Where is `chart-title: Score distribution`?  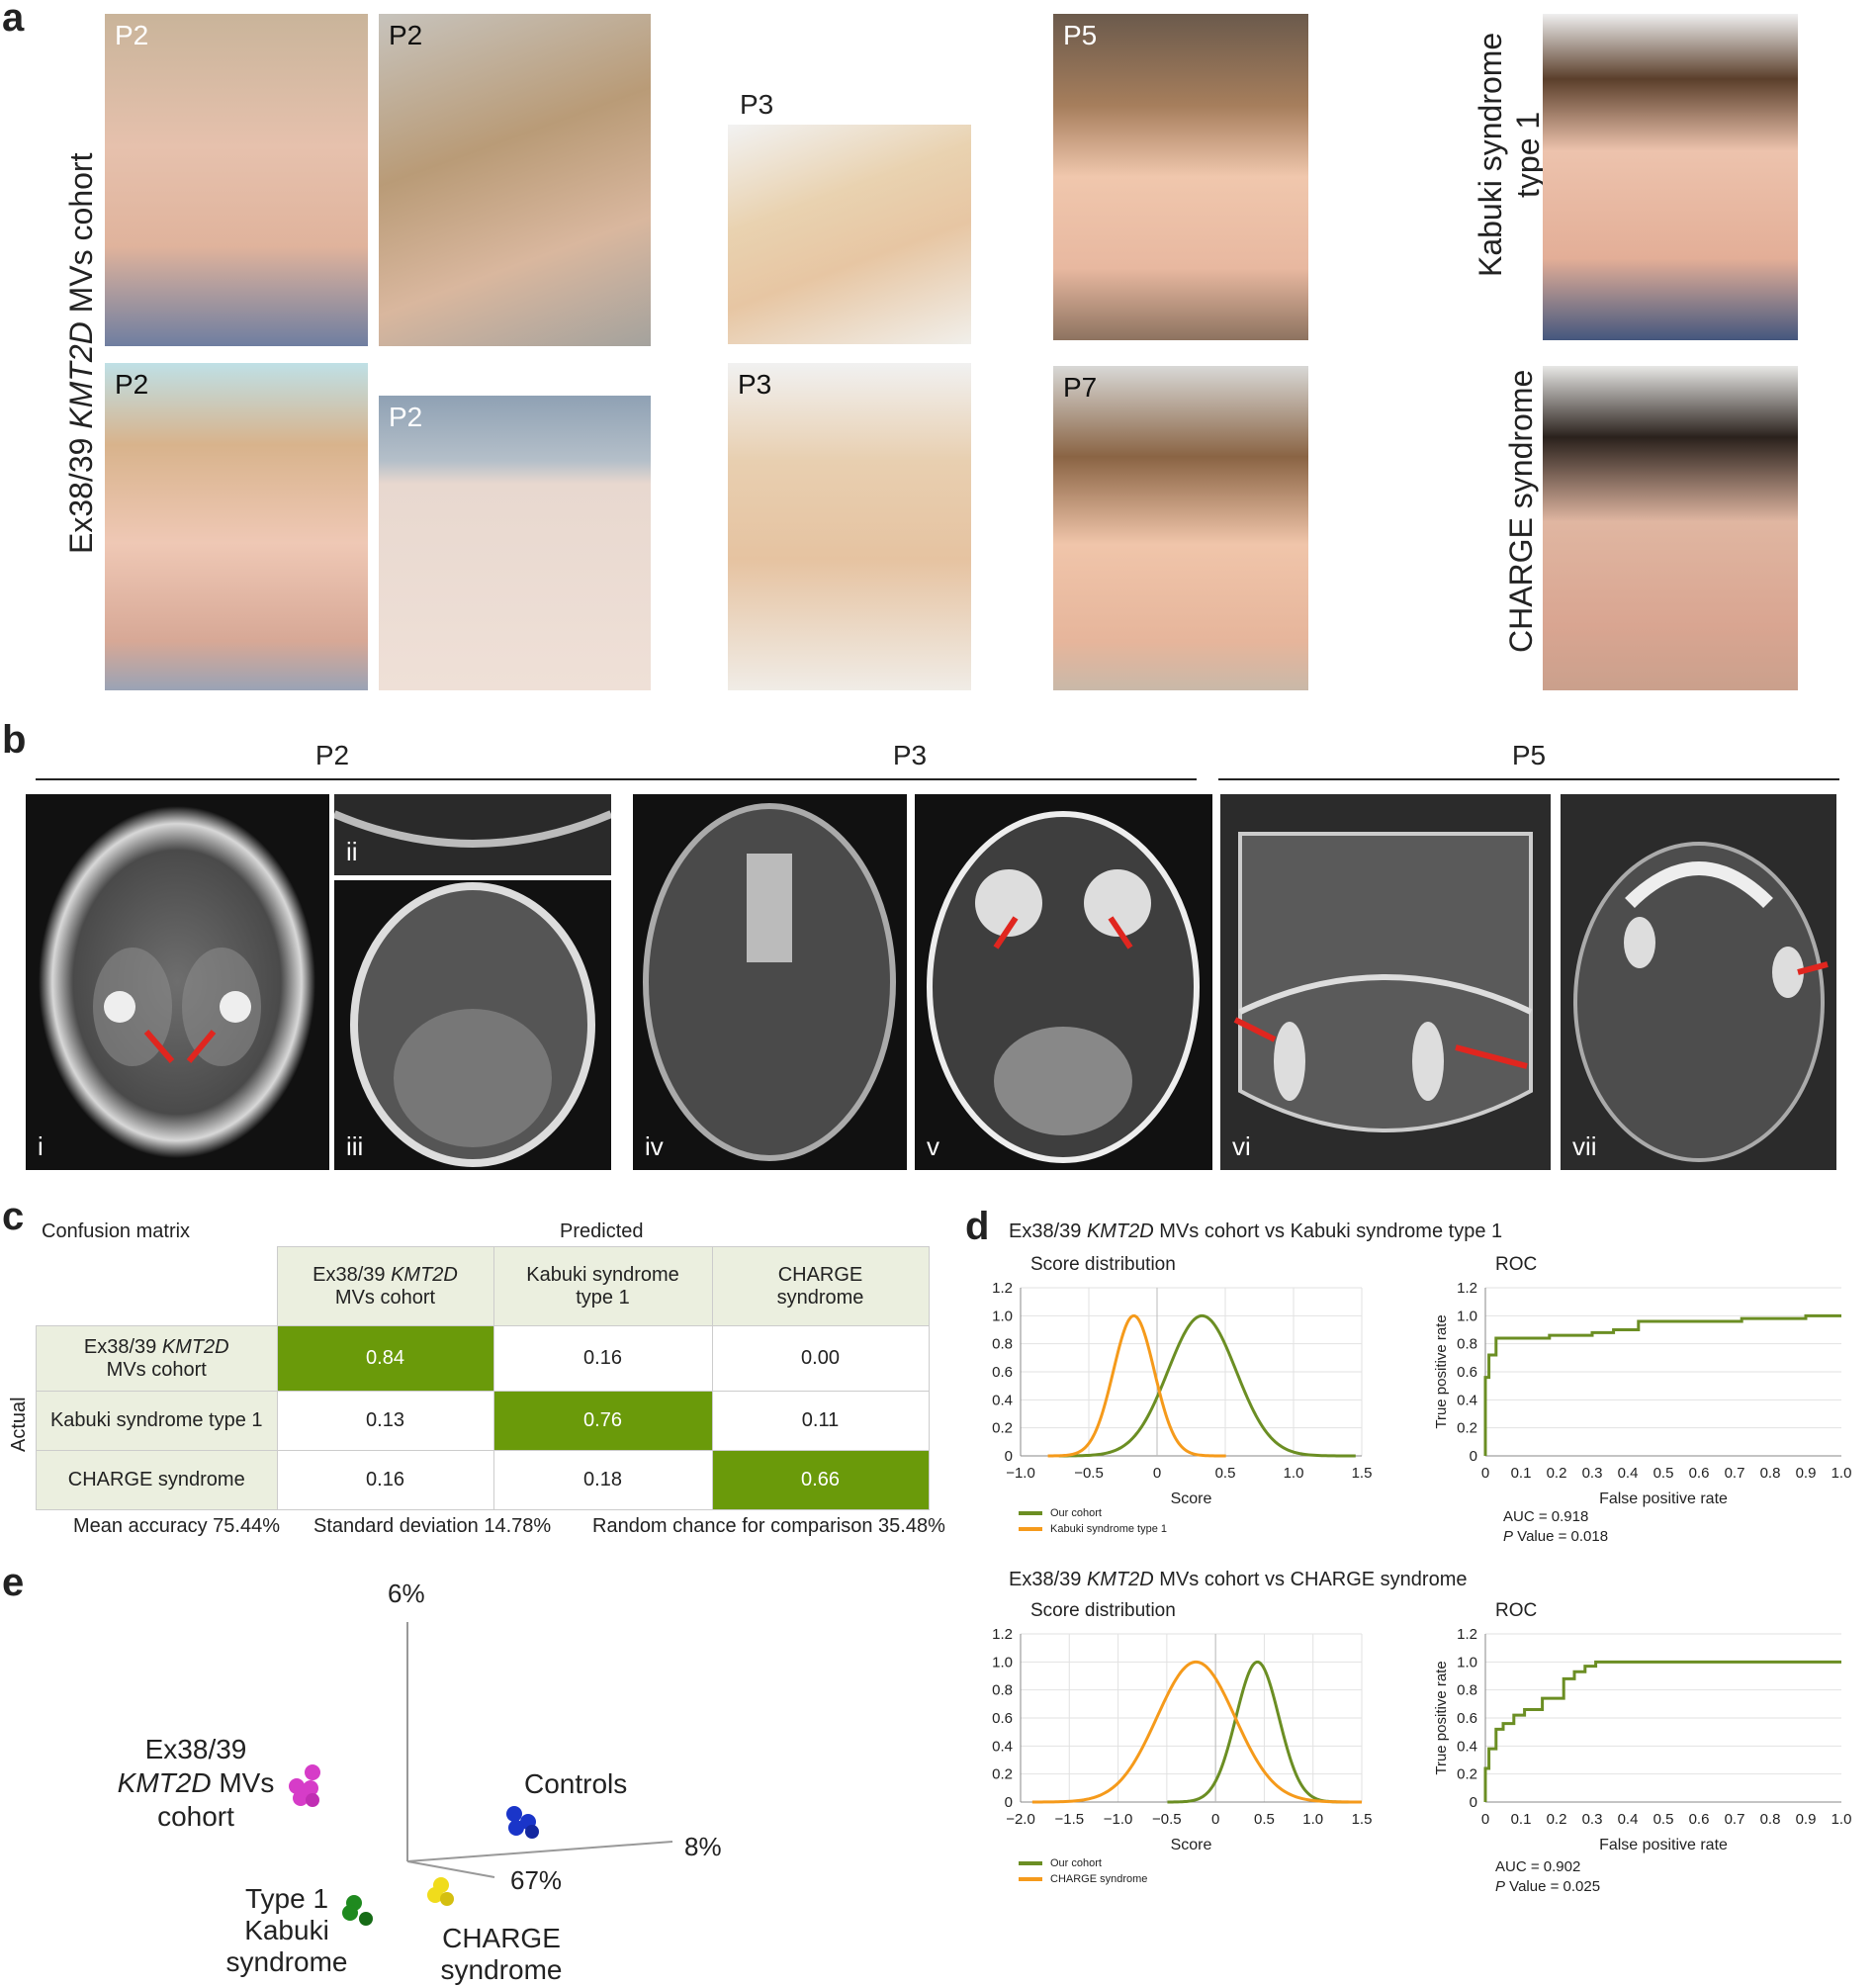
chart-title: Score distribution is located at coordinates (1103, 1264).